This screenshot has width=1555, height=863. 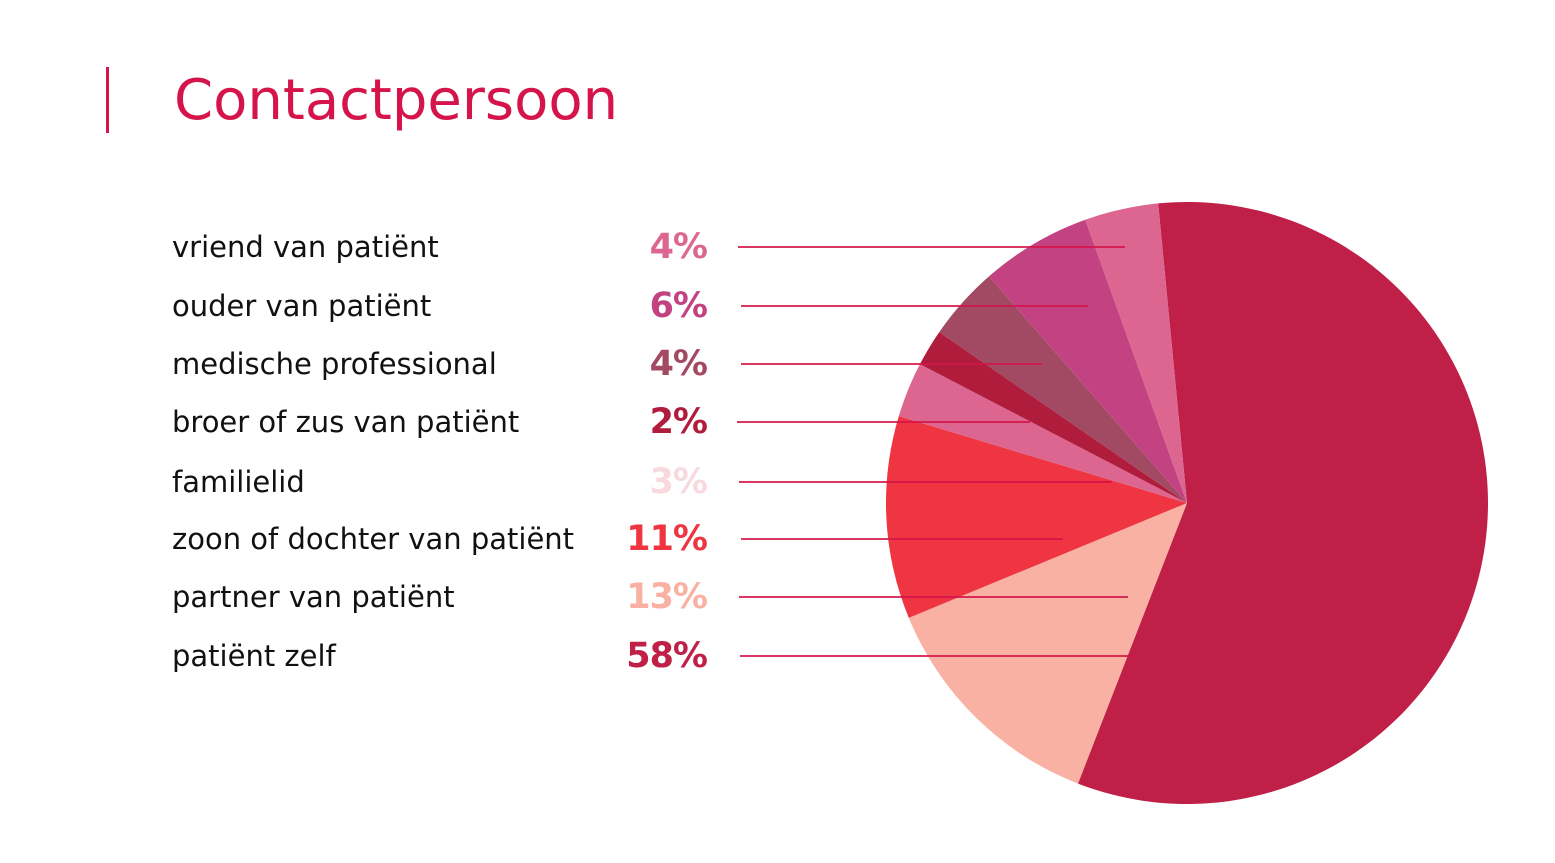 I want to click on legend-label: zoon of dochter van patiënt, so click(x=373, y=539).